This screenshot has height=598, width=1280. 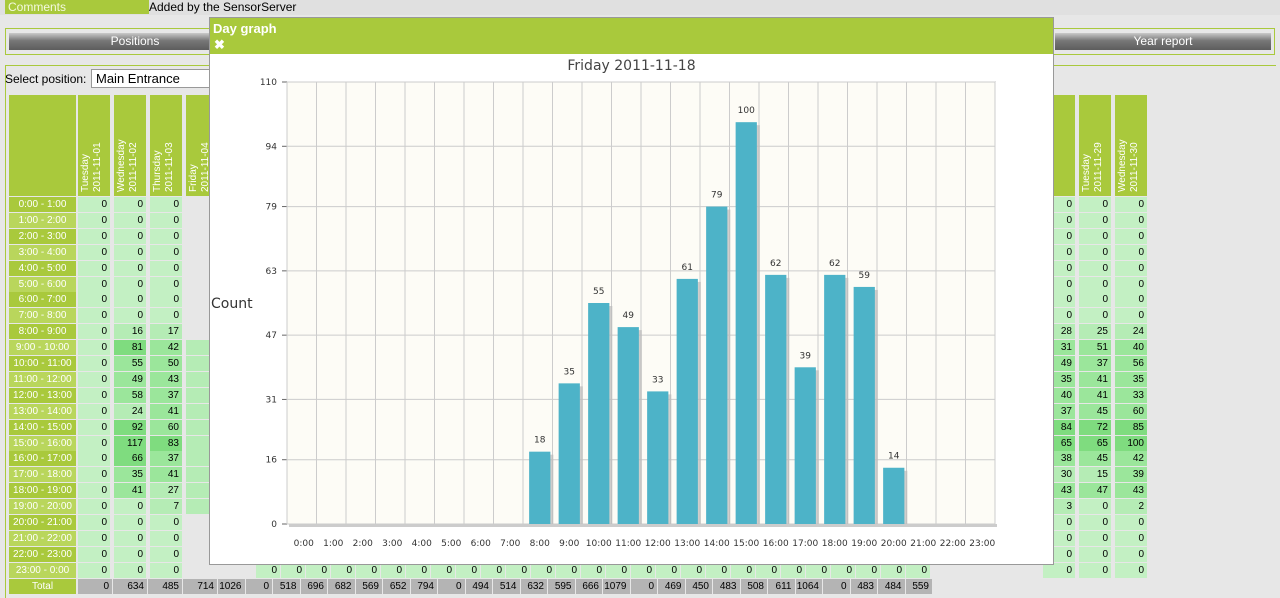 What do you see at coordinates (1131, 363) in the screenshot?
I see `table-cell: 56` at bounding box center [1131, 363].